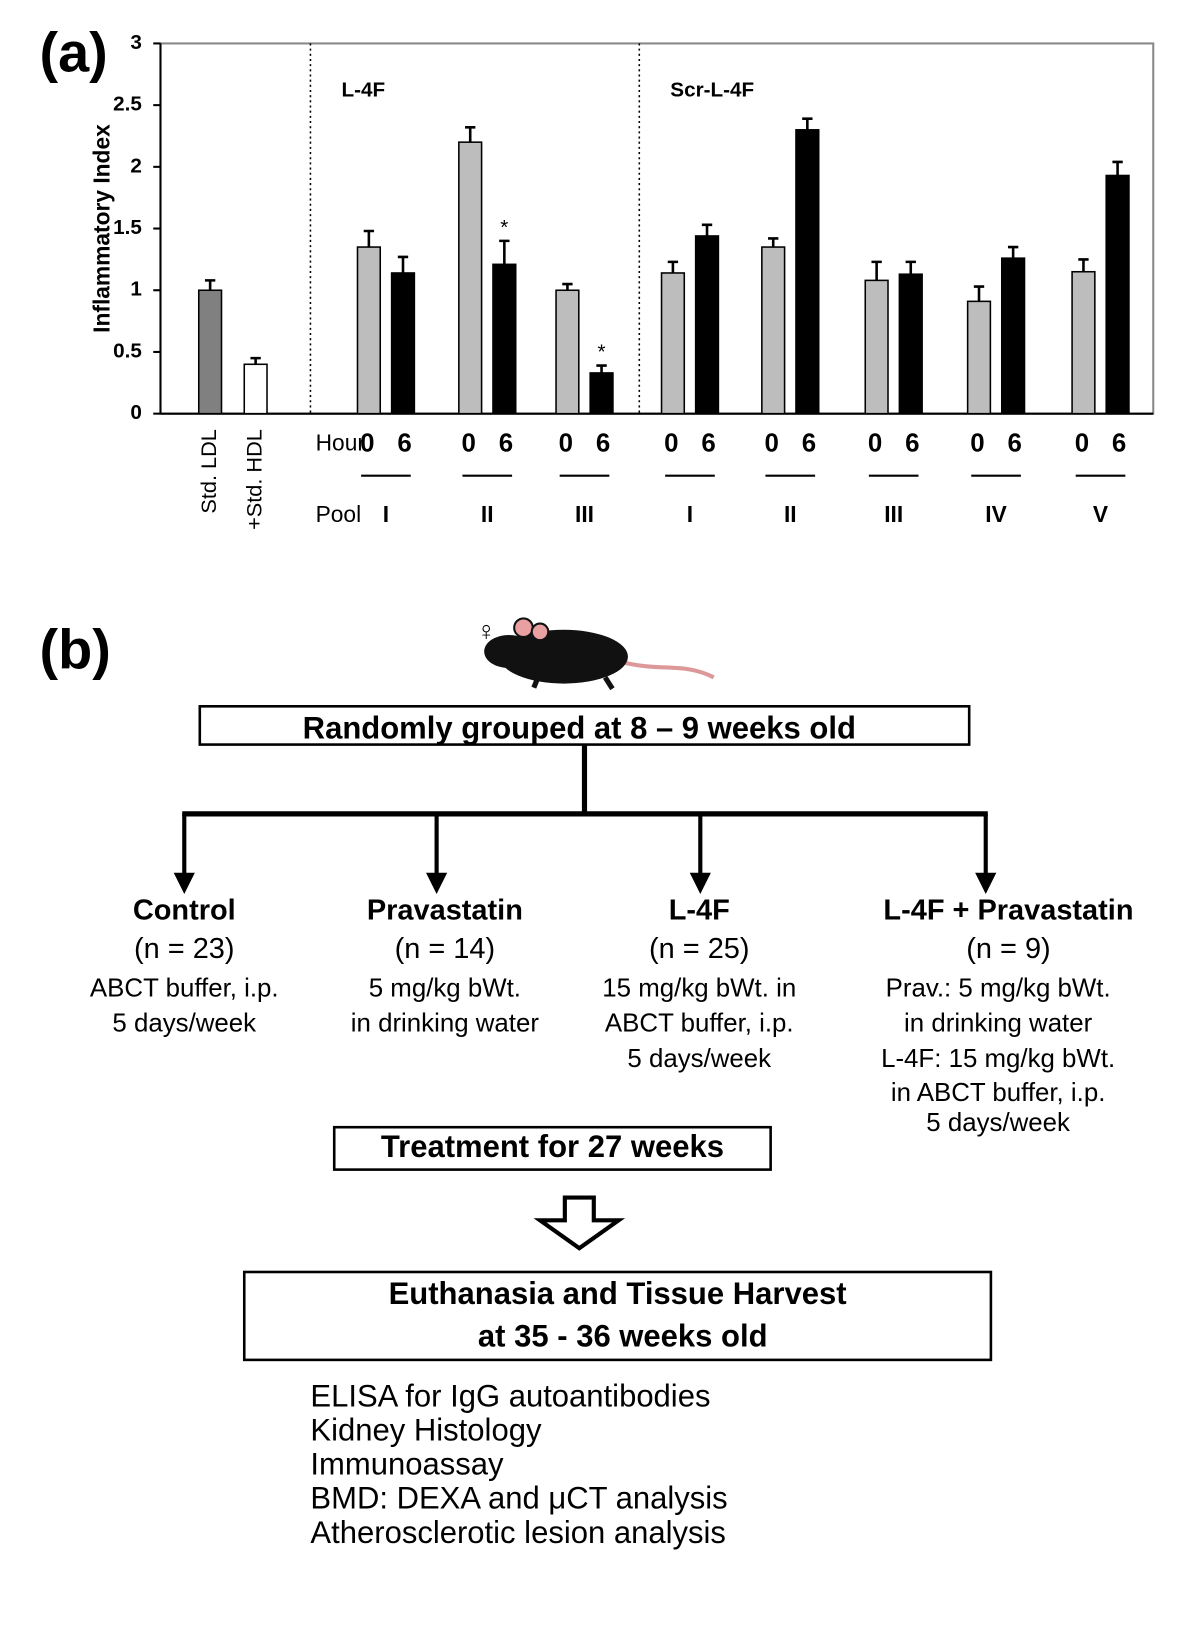 The image size is (1200, 1636). I want to click on y-tick-label: 0.5, so click(127, 350).